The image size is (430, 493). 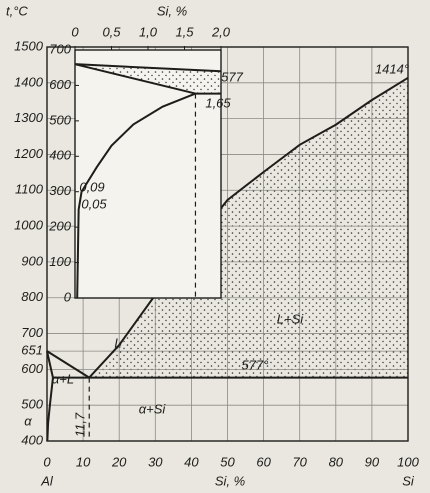 I want to click on annotation: α+L, so click(x=63, y=378).